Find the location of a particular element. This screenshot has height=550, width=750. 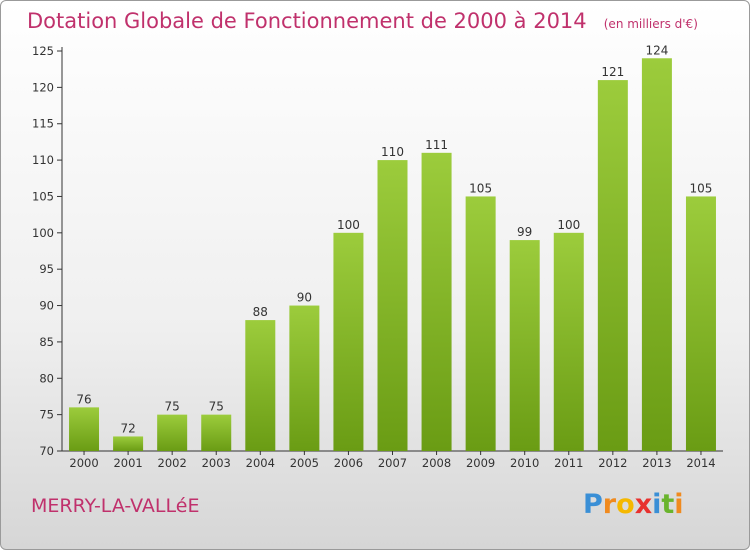

x-tick-label: 2002 is located at coordinates (172, 463).